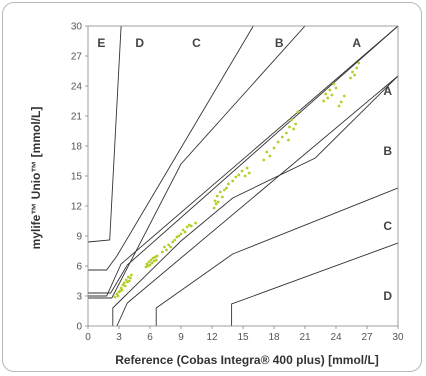 This screenshot has height=376, width=426. Describe the element at coordinates (79, 327) in the screenshot. I see `y-tick-label: 0` at that location.